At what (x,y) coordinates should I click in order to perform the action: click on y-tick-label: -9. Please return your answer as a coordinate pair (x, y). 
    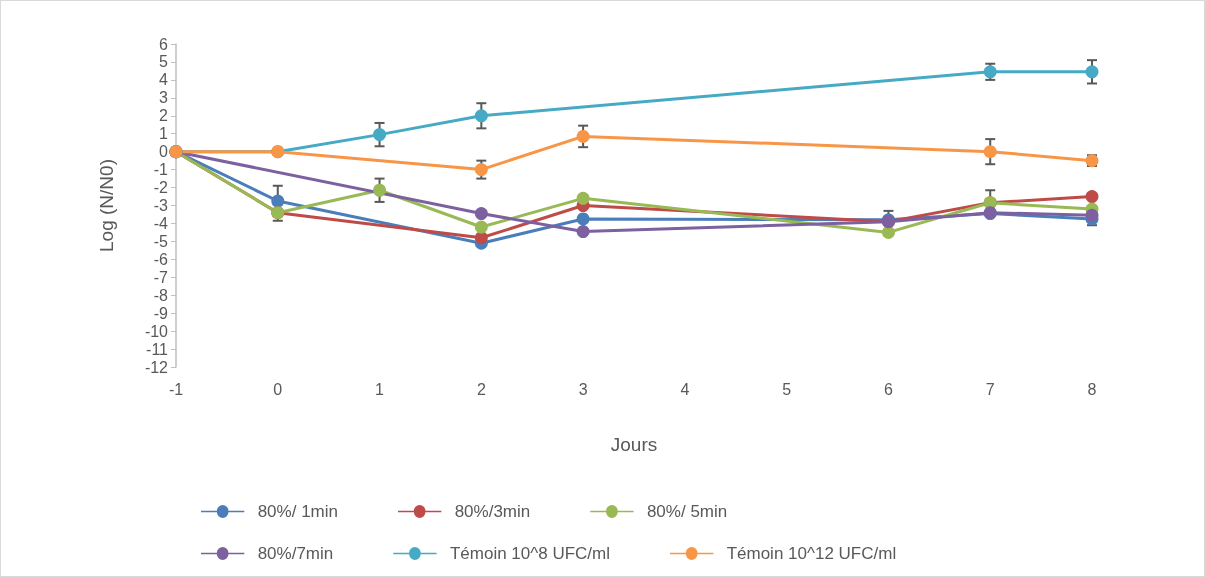
    Looking at the image, I should click on (161, 313).